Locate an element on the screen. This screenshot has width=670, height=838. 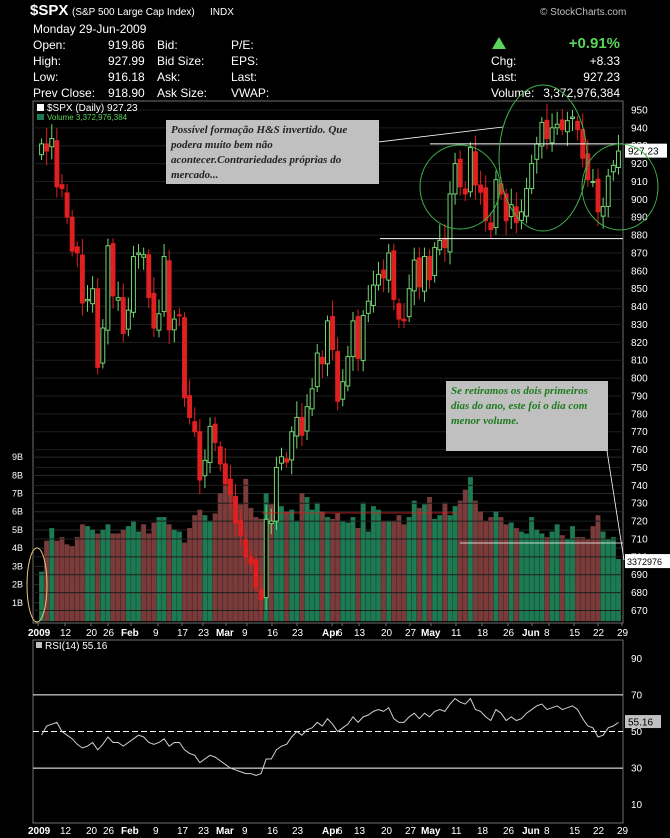
price-axis-label: 710 is located at coordinates (639, 539).